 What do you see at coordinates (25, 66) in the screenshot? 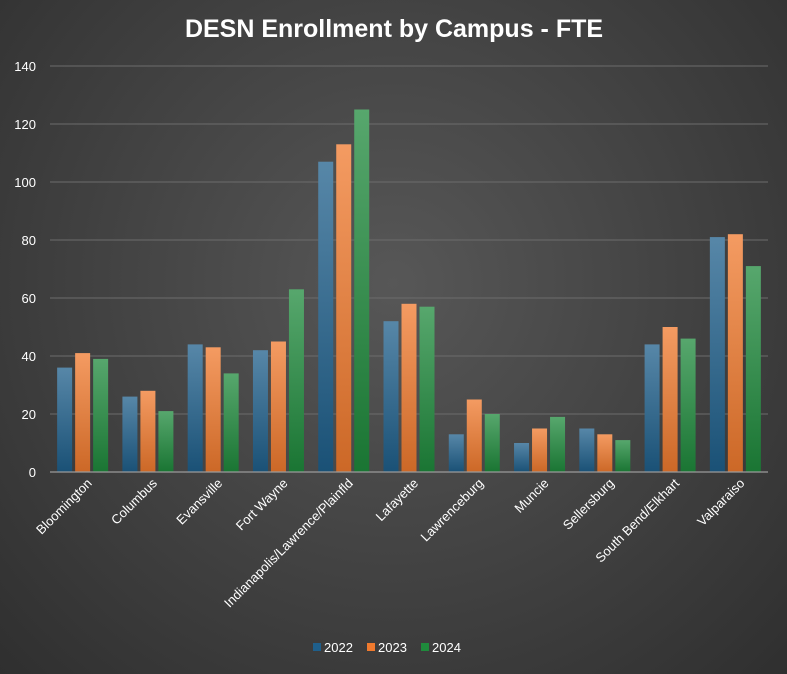
I see `y-tick-label-140: 140` at bounding box center [25, 66].